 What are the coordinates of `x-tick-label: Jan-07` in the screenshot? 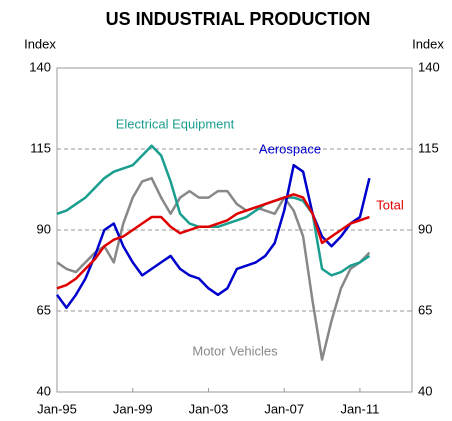 It's located at (284, 408).